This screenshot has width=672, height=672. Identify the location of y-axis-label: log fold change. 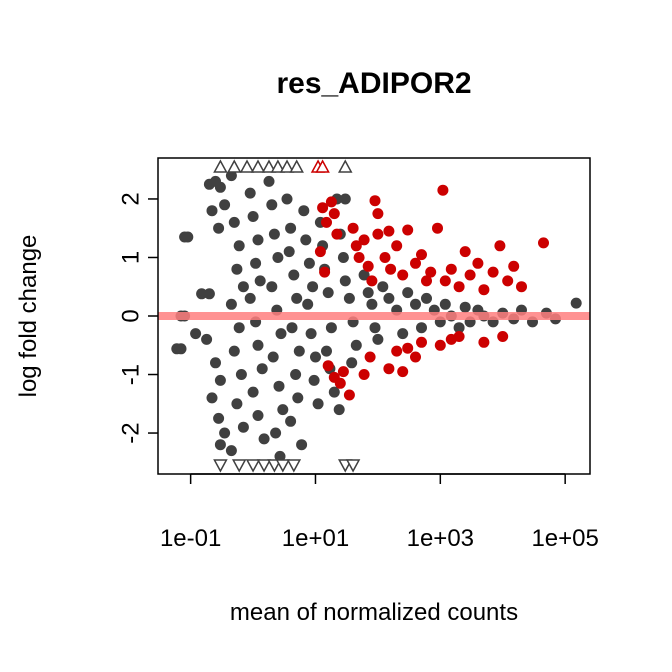
(28, 316).